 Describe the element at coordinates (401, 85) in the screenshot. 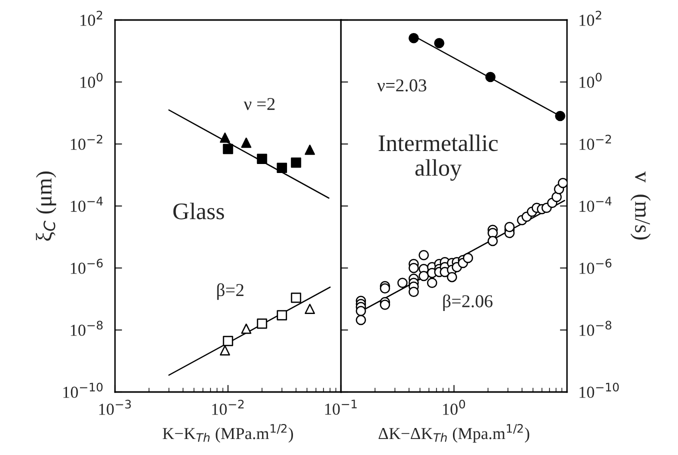

I see `annotation: ν=2.03` at that location.